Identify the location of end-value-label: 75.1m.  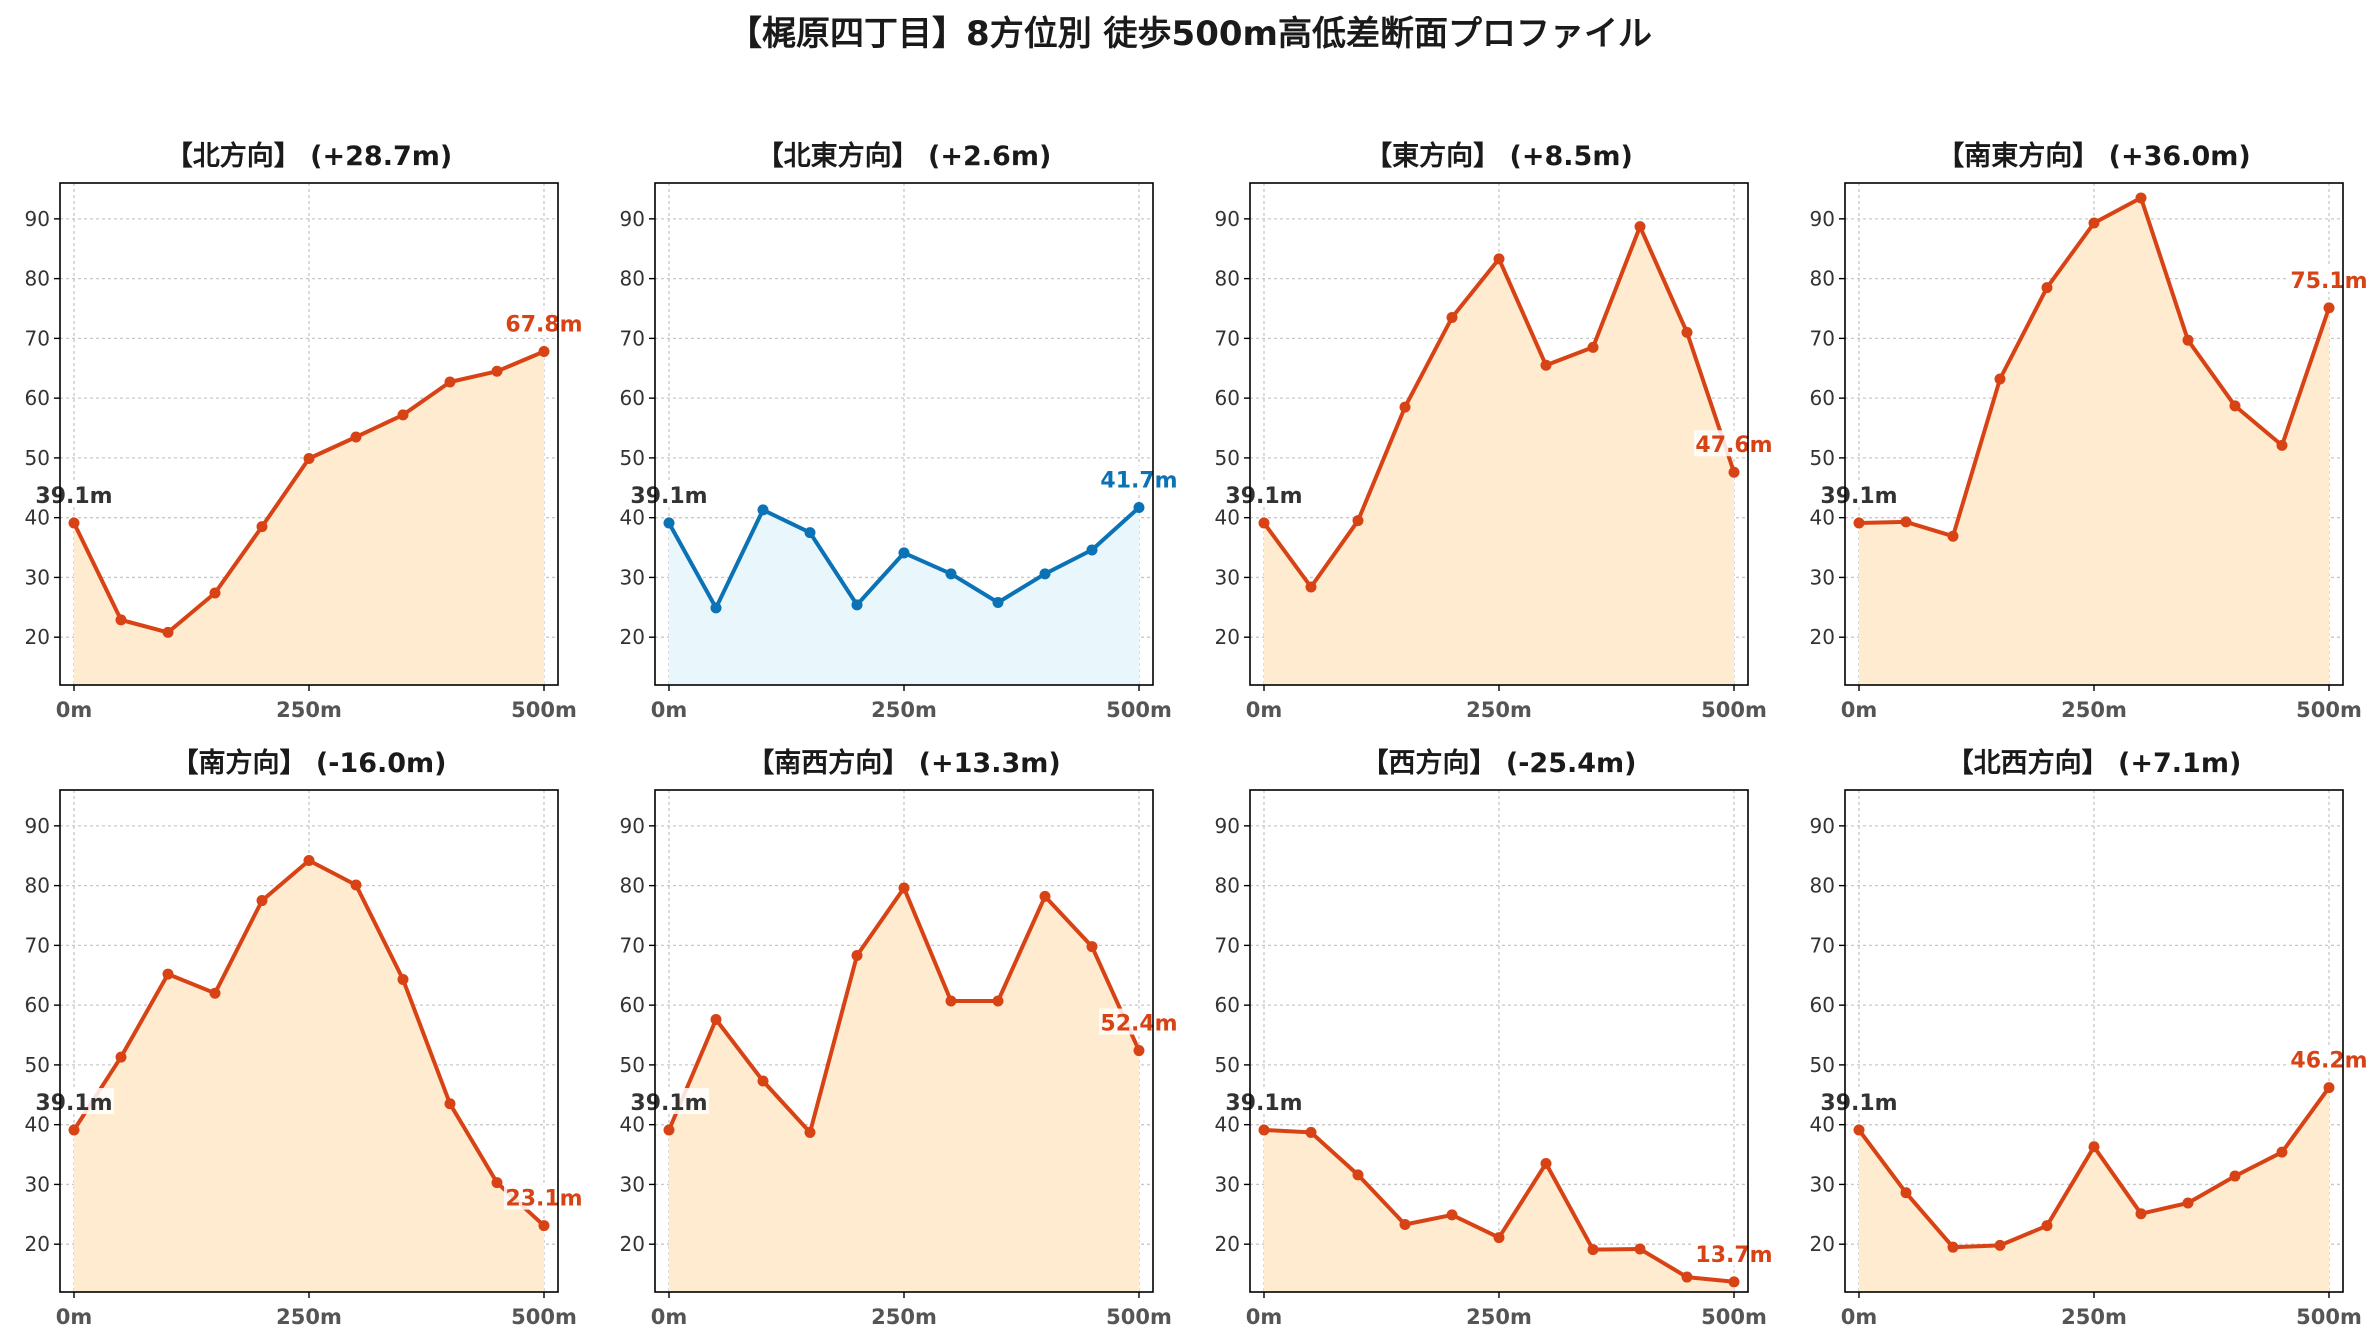
(2328, 281).